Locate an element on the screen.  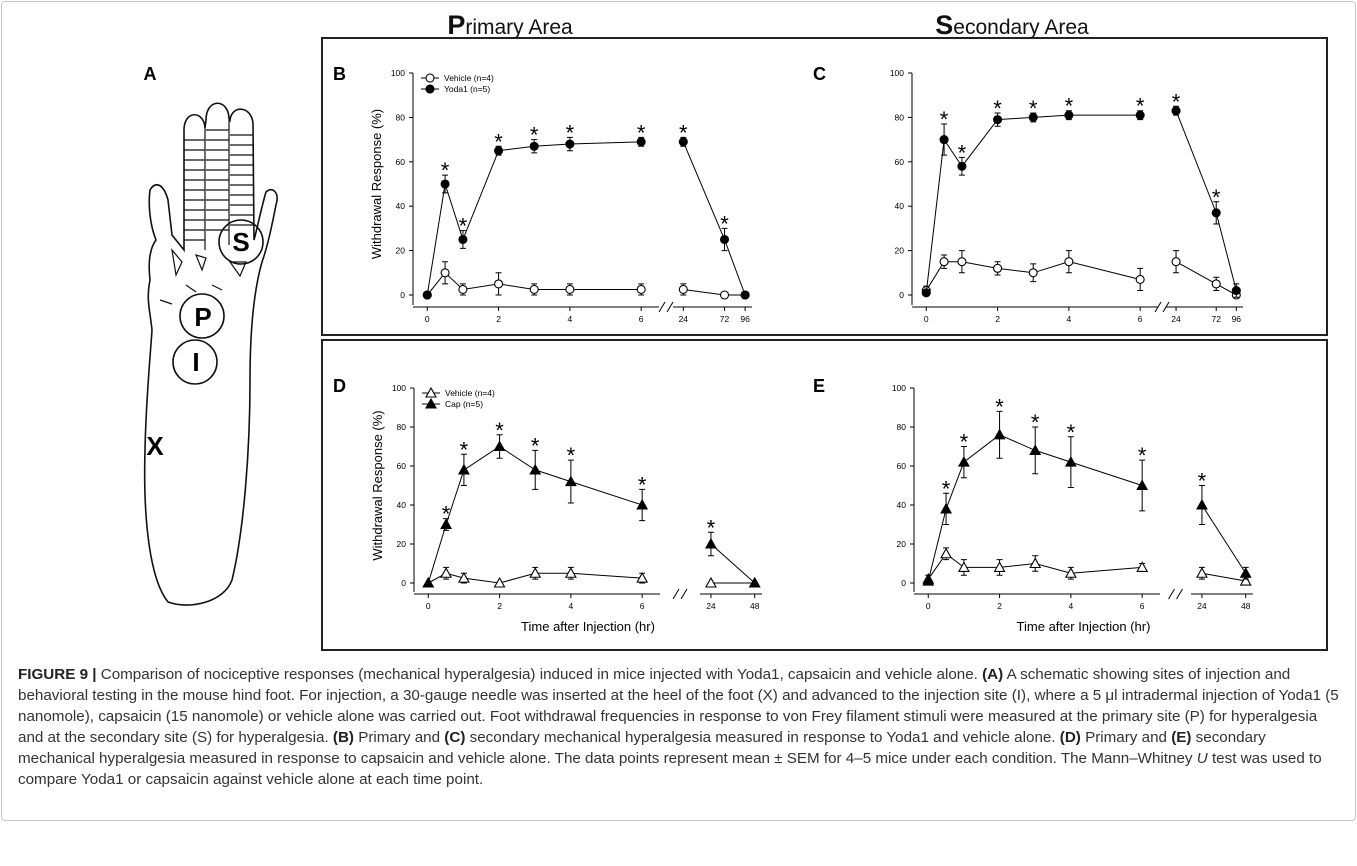
y-tick-label: 0 is located at coordinates (901, 295).